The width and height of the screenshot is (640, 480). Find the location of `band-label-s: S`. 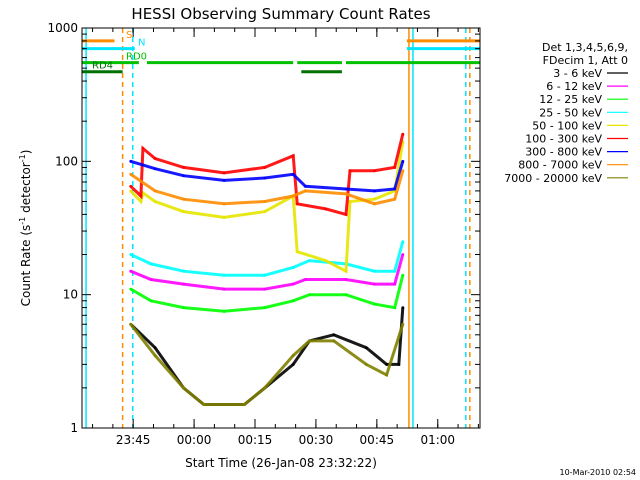

band-label-s: S is located at coordinates (129, 35).